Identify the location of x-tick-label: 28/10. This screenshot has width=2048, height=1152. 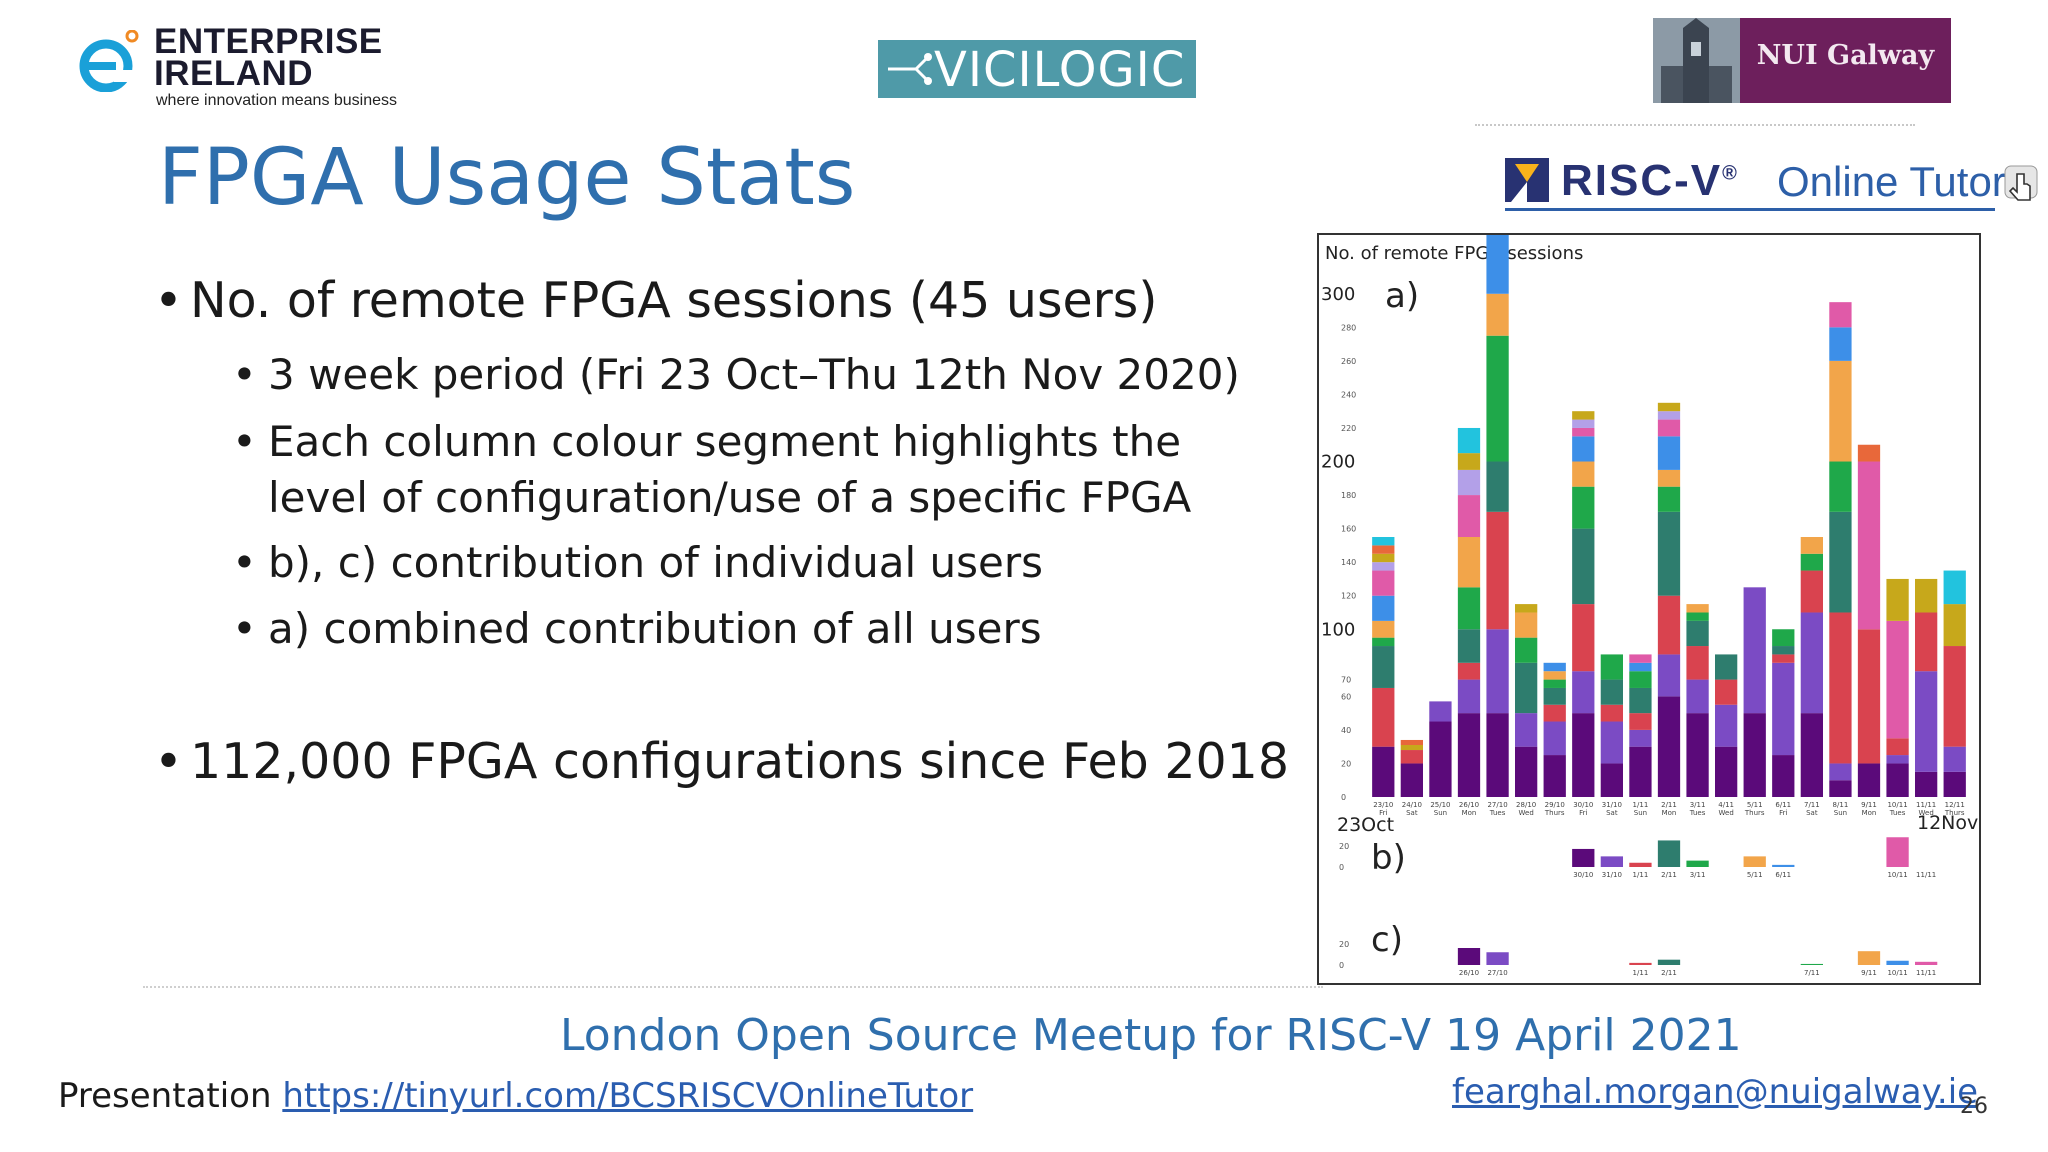
(1526, 805).